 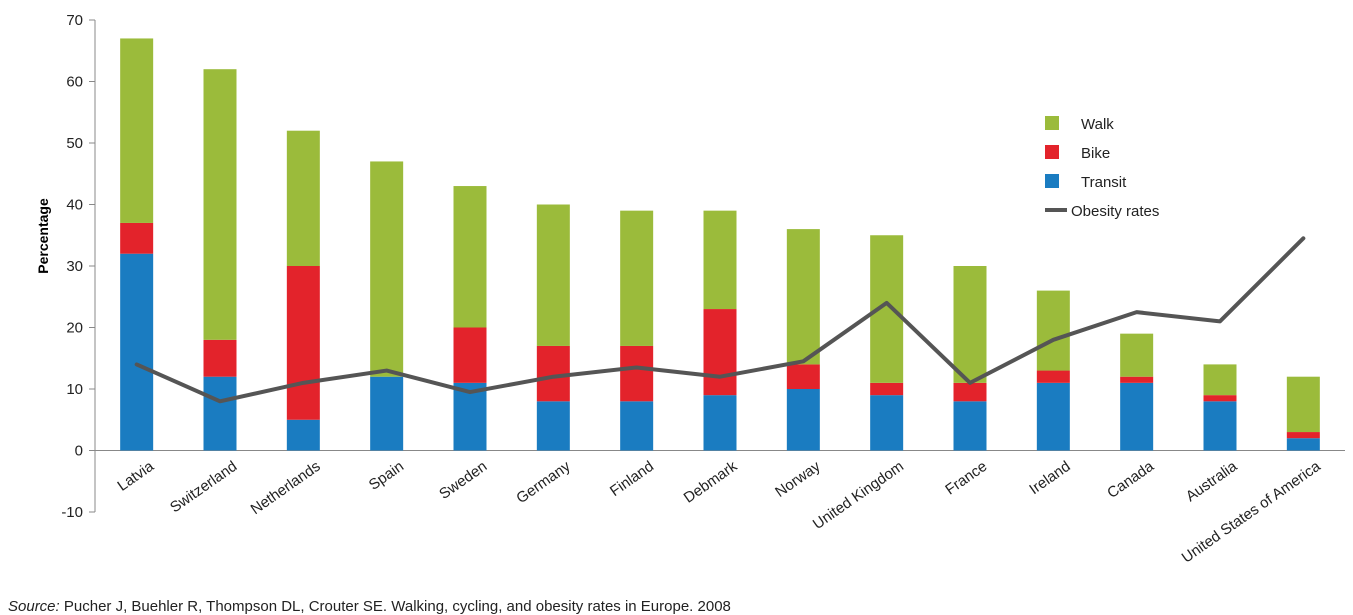 What do you see at coordinates (203, 487) in the screenshot?
I see `x-tick-label: Switzerland` at bounding box center [203, 487].